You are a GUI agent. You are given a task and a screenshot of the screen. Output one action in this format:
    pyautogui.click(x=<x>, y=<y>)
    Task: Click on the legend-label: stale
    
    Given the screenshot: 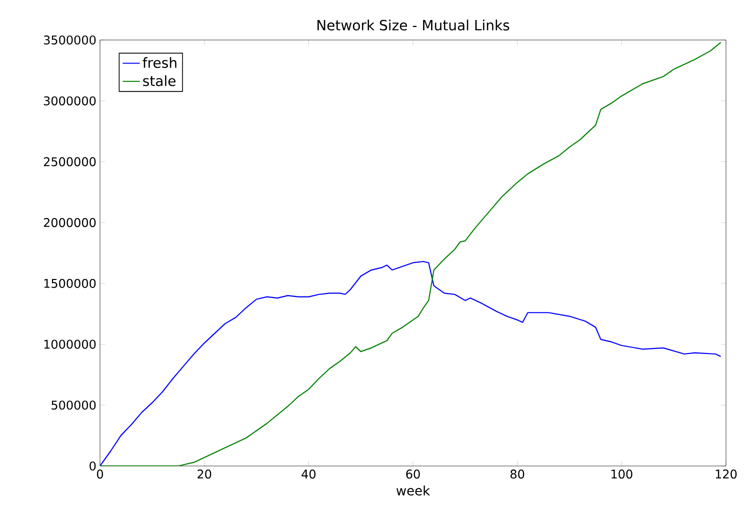 What is the action you would take?
    pyautogui.click(x=159, y=80)
    